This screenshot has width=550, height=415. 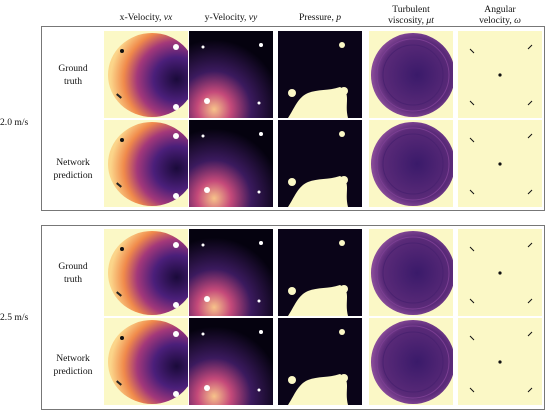 I want to click on col-header-x-velocity: x-Velocity, vx, so click(x=146, y=17).